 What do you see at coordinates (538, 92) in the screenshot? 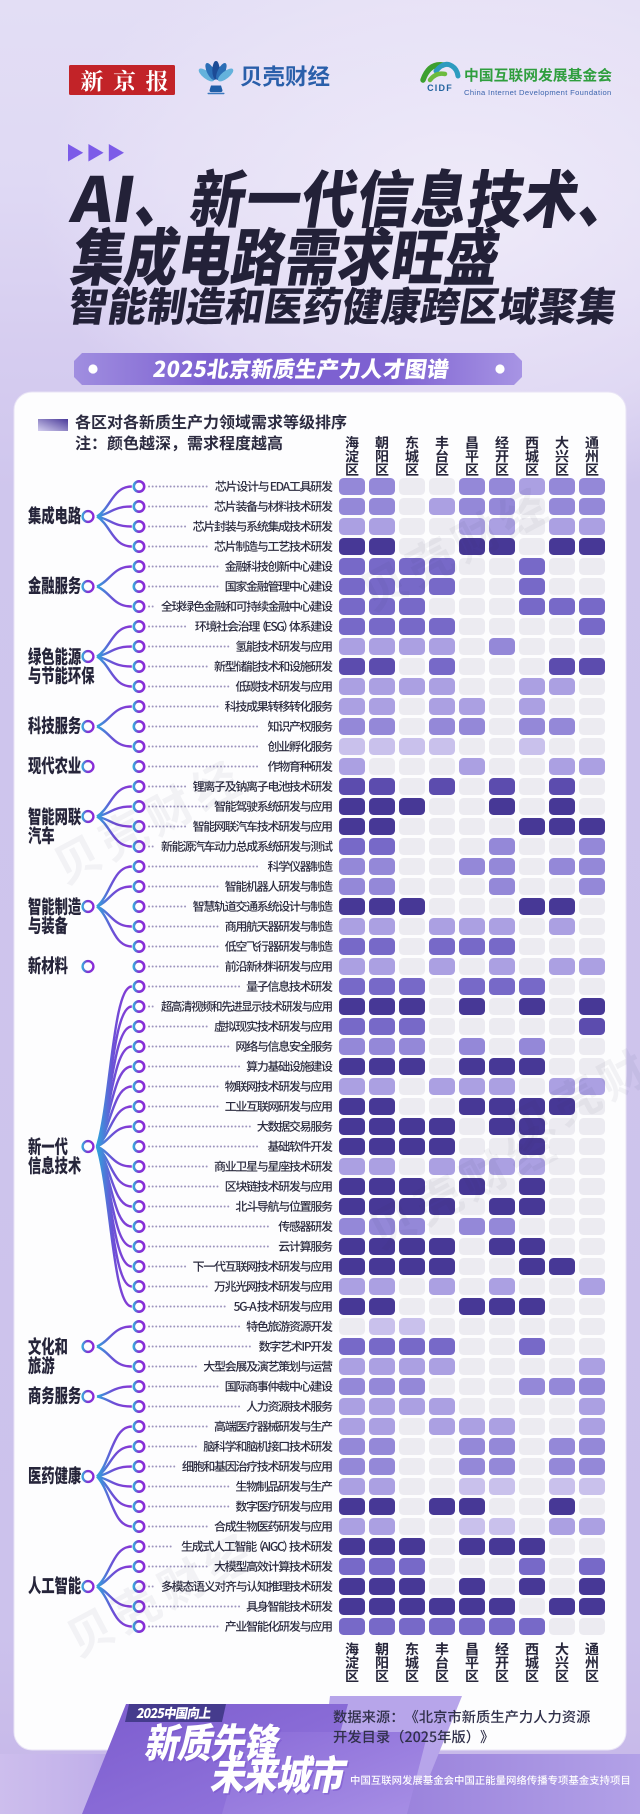
I see `svg-text:China Internet Development Fou: China Internet Development Foundation` at bounding box center [538, 92].